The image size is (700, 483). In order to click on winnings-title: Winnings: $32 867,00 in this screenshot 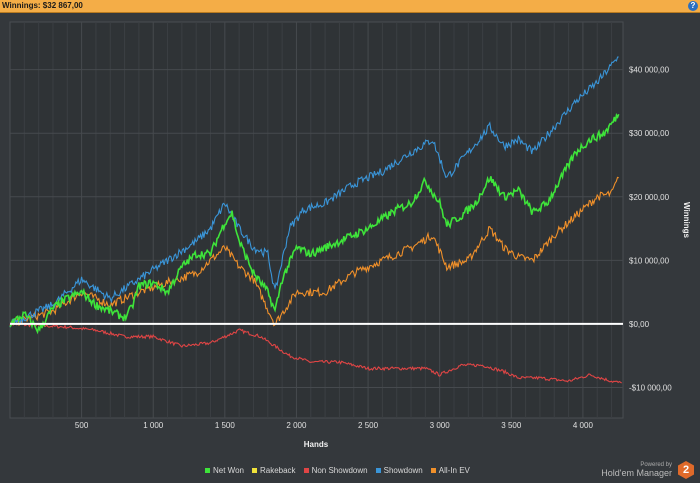, I will do `click(42, 5)`.